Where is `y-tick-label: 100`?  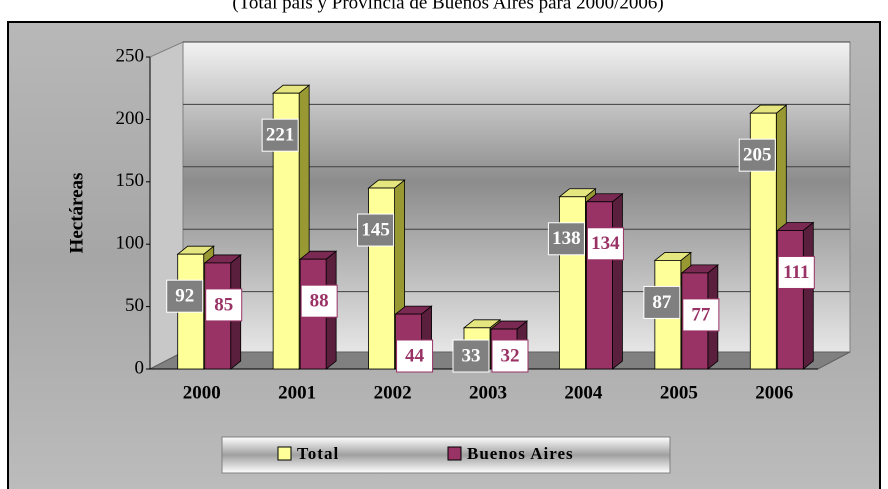
y-tick-label: 100 is located at coordinates (130, 243).